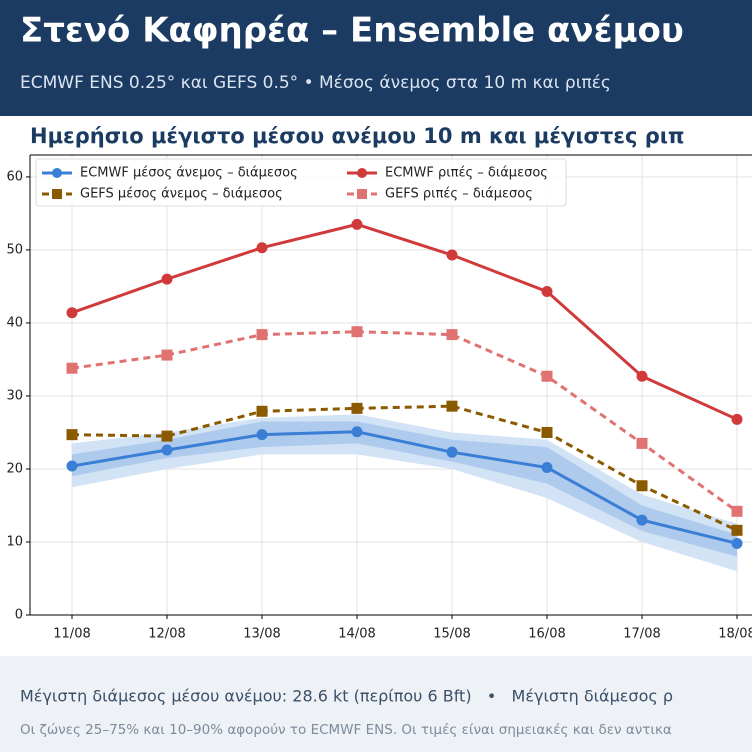 This screenshot has width=752, height=752. Describe the element at coordinates (641, 634) in the screenshot. I see `x-tick-label: 17/08` at that location.